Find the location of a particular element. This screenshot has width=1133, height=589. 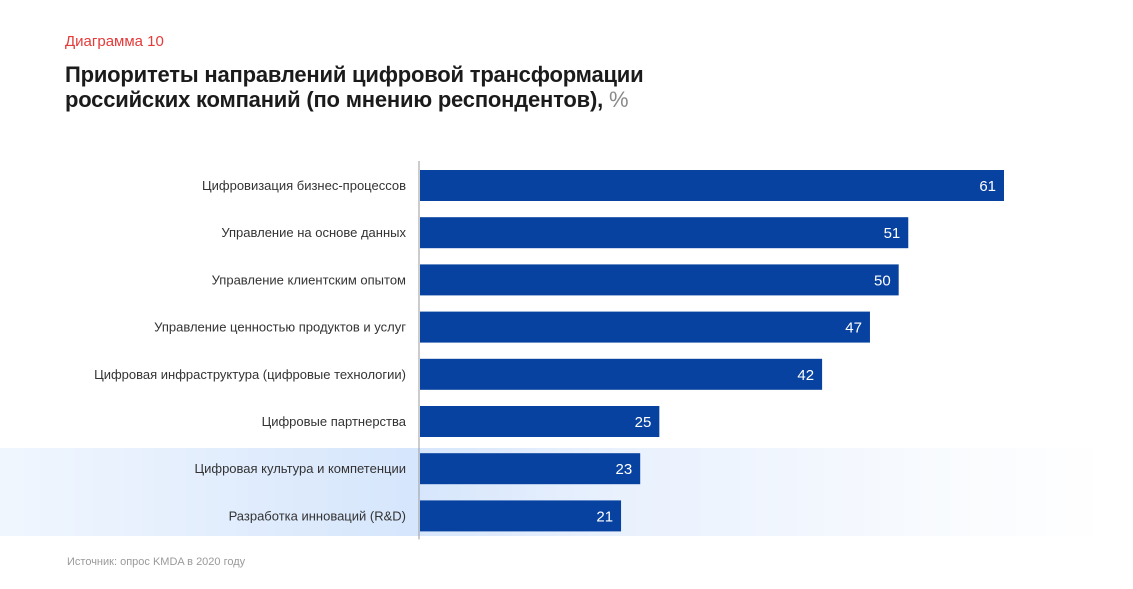

bar-group: Управление на основе данных 51 is located at coordinates (565, 233).